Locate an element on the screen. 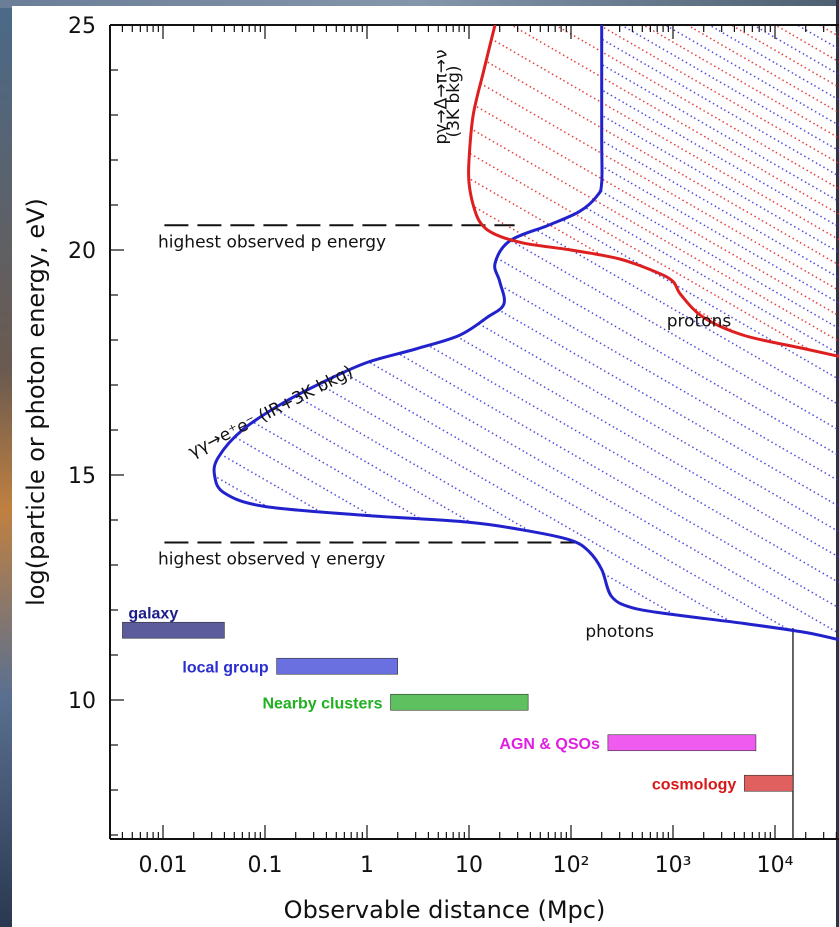  series-label-photons: photons is located at coordinates (619, 632).